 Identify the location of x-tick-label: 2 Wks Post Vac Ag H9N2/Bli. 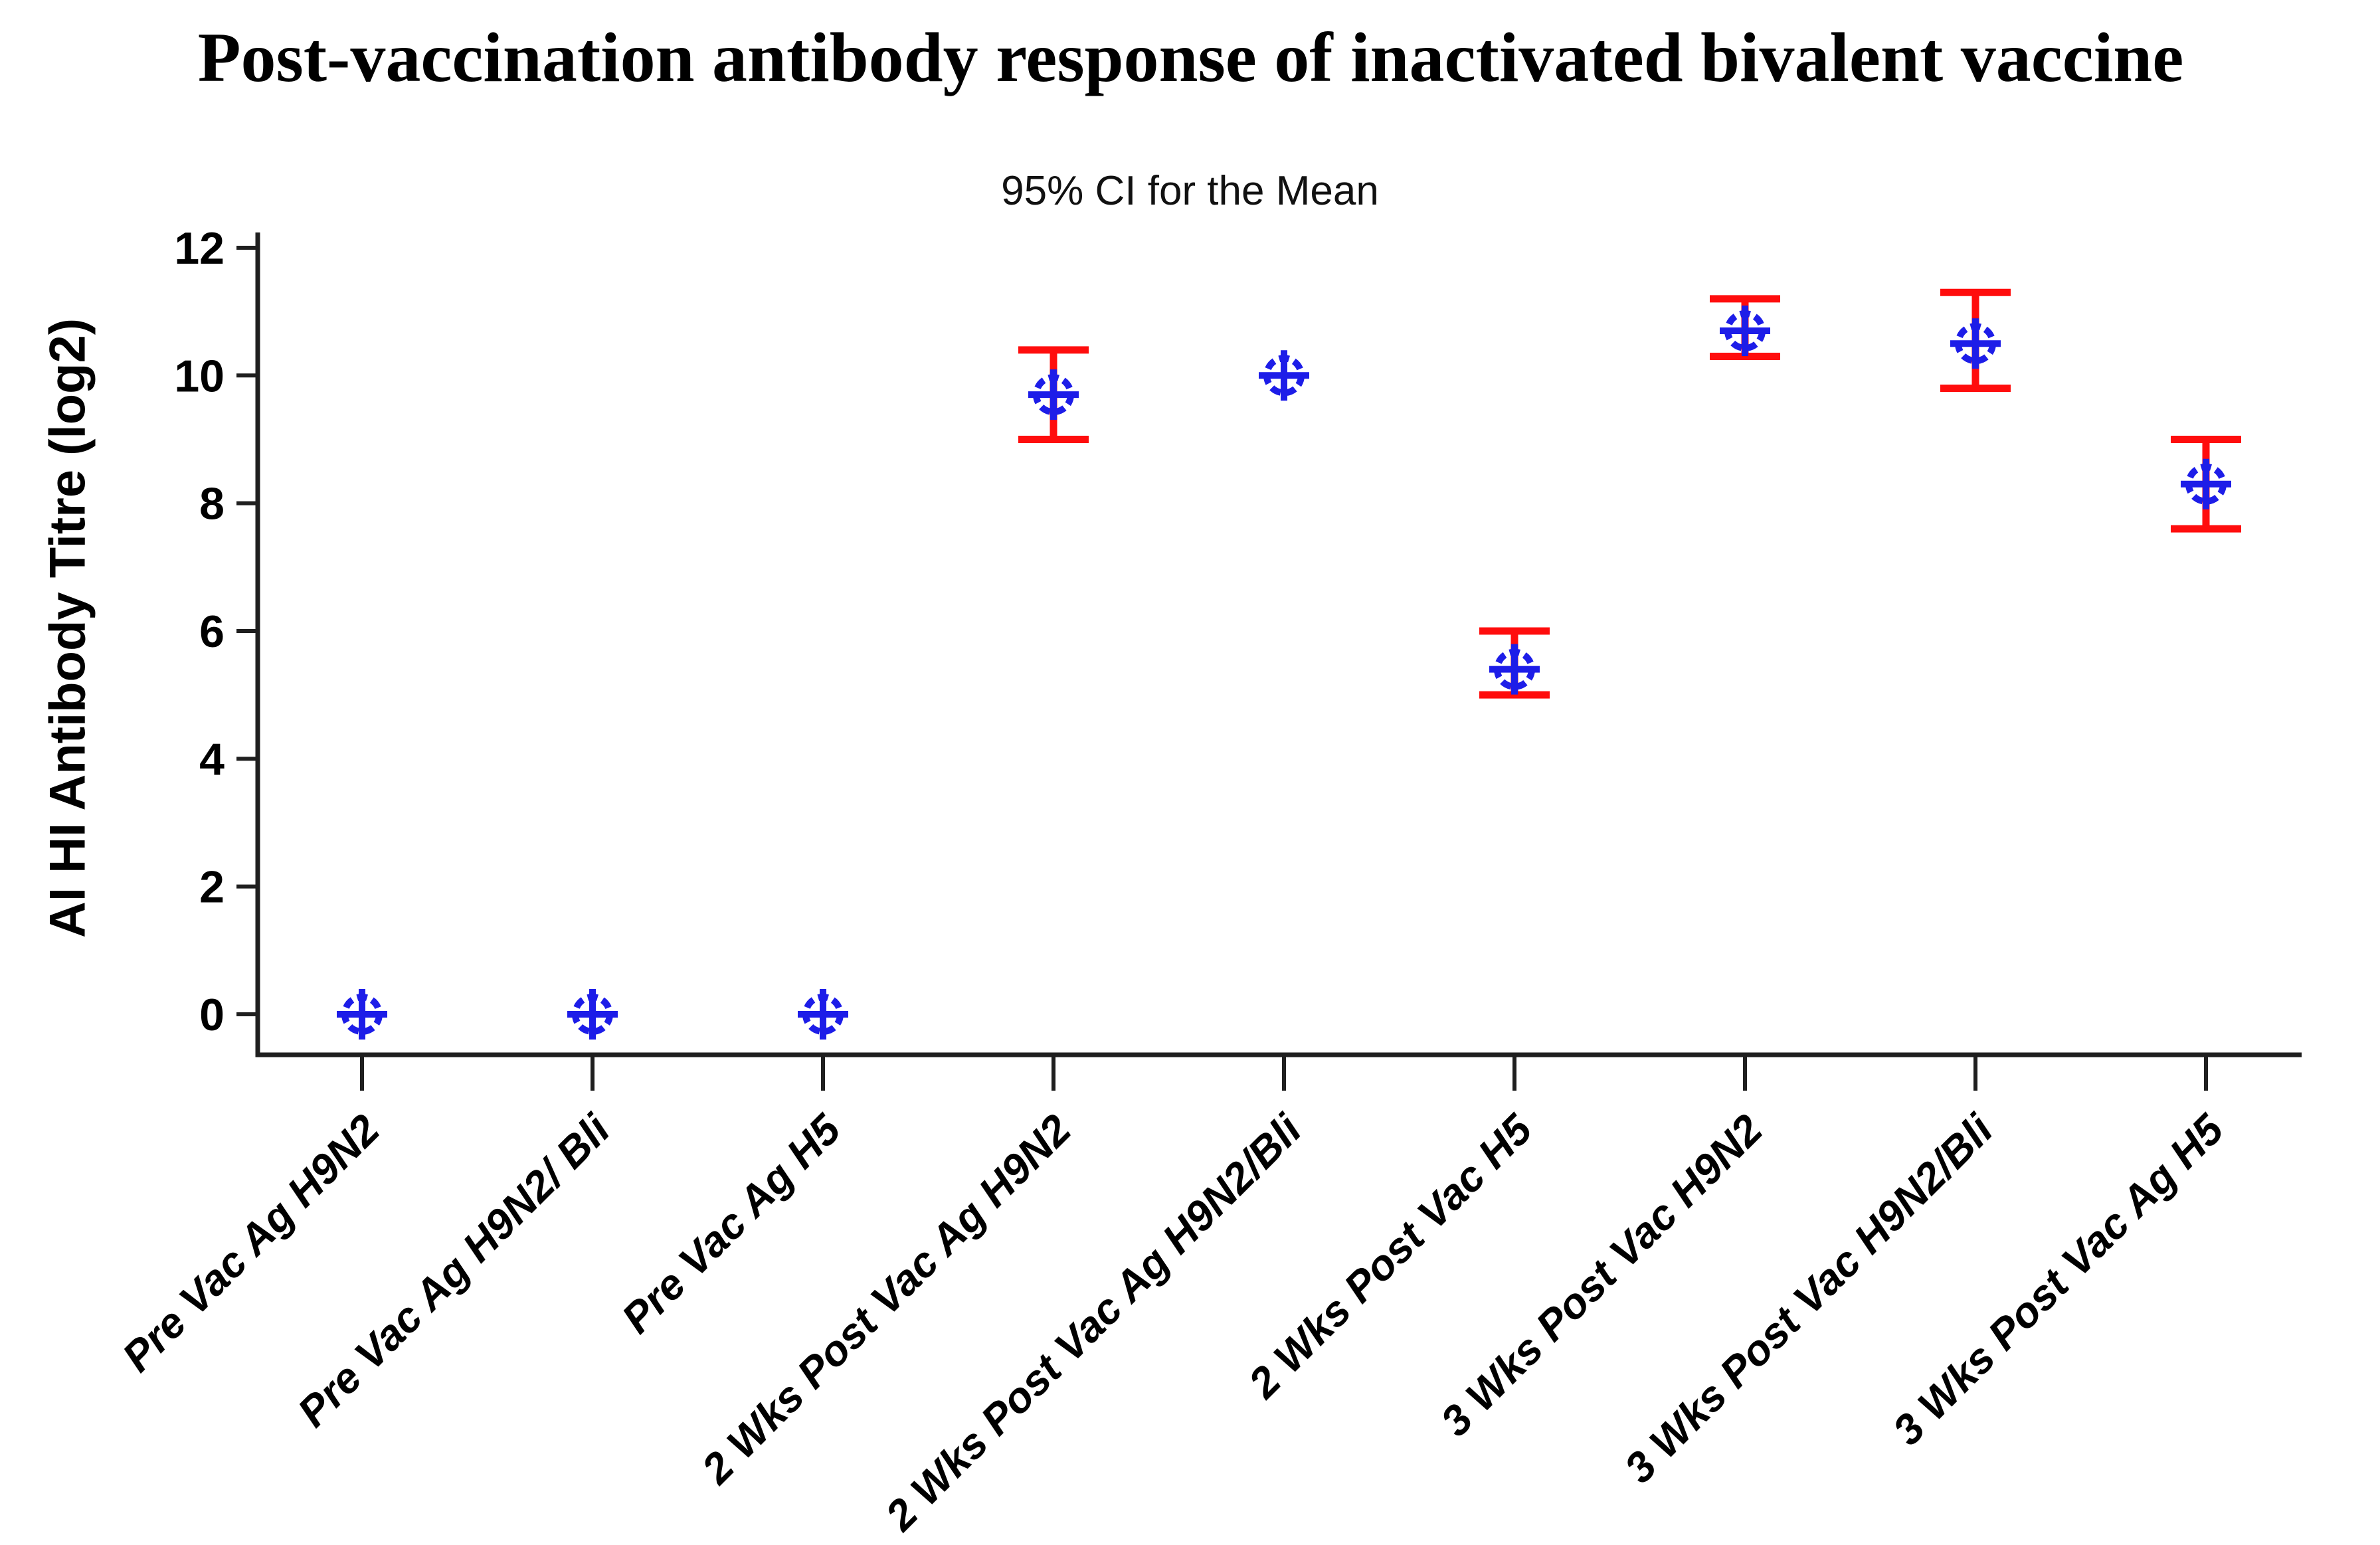
(1093, 1322).